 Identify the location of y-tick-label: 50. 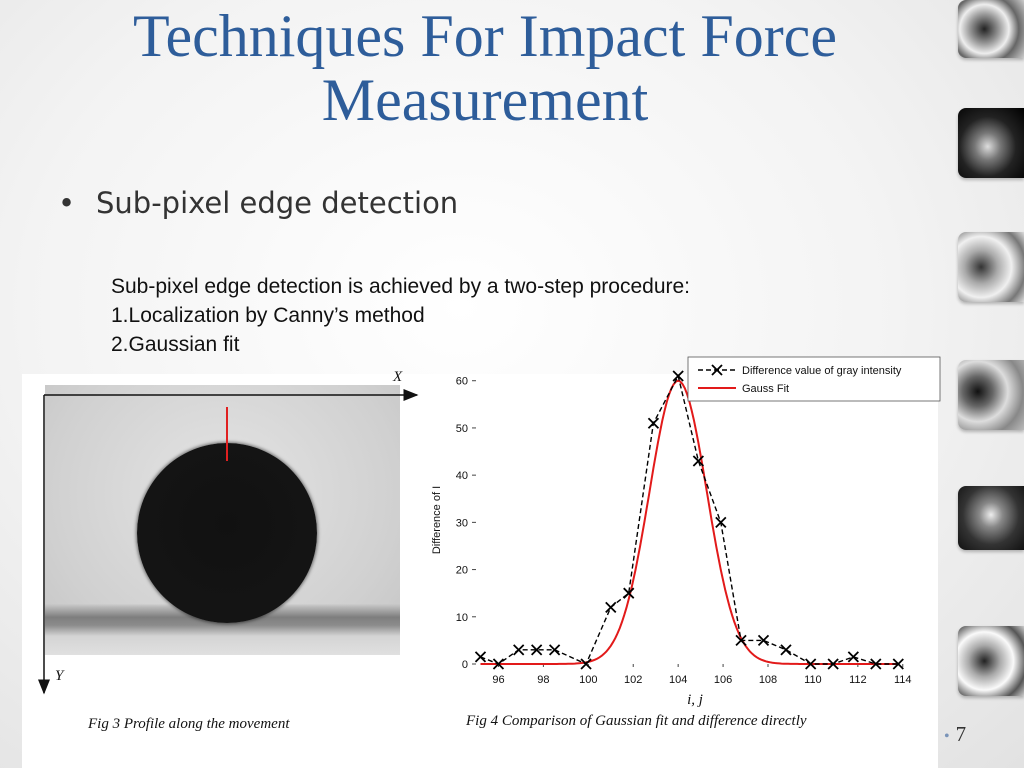
(462, 429).